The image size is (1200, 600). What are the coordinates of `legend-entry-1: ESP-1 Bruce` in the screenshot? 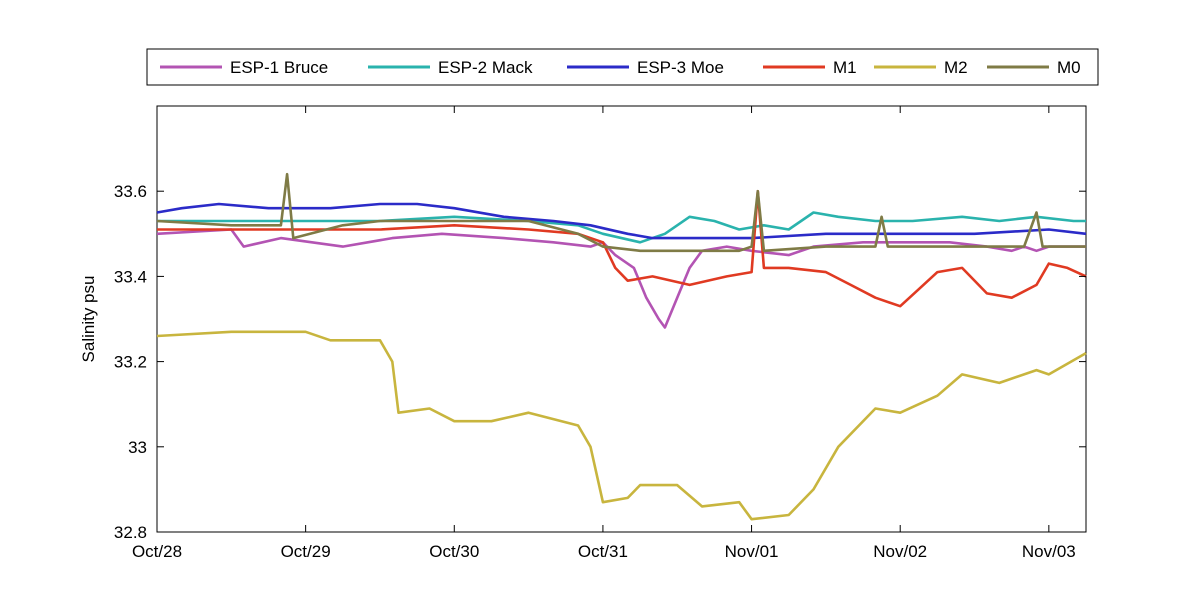 It's located at (279, 67).